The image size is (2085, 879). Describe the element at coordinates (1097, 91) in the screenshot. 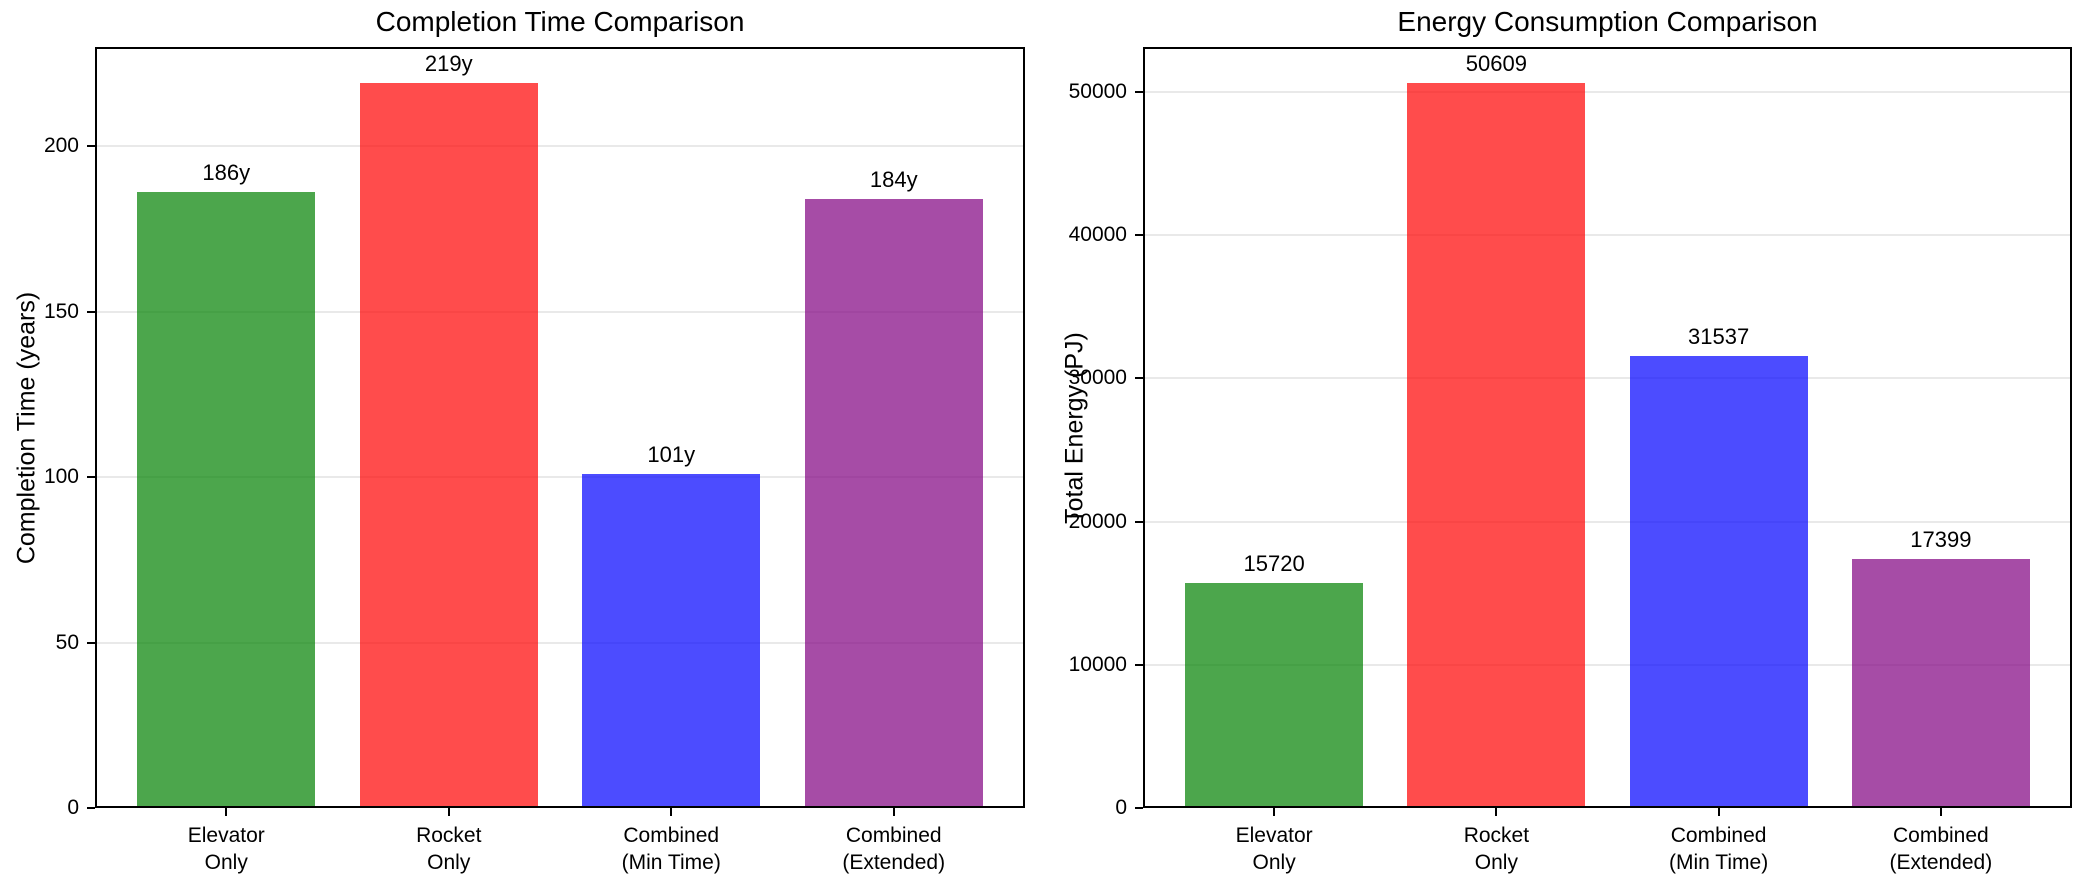

I see `y-tick-label: 50000` at that location.